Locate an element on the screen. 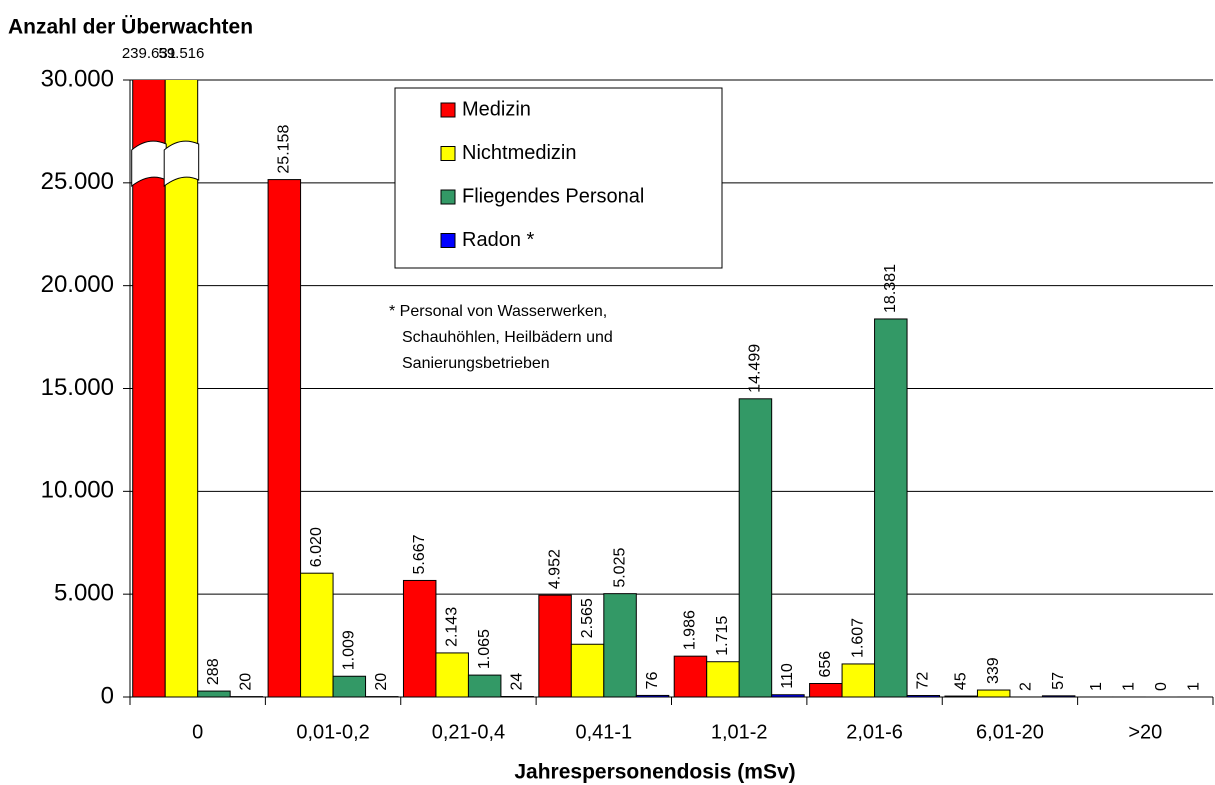 Image resolution: width=1215 pixels, height=785 pixels. x-tick-label: 0 is located at coordinates (197, 732).